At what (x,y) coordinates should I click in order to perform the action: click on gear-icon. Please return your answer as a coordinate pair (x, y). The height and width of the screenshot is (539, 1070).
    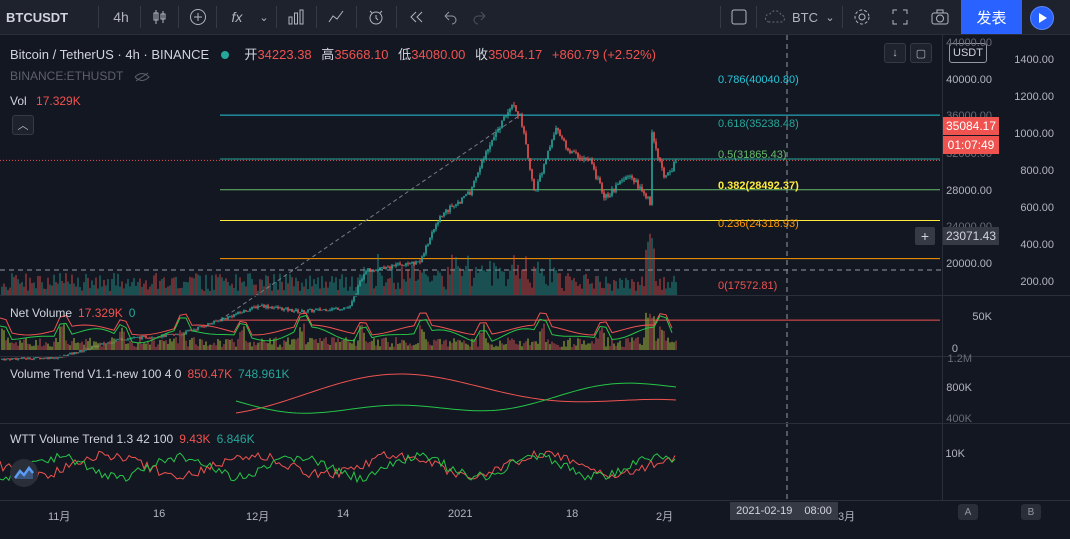
    Looking at the image, I should click on (862, 17).